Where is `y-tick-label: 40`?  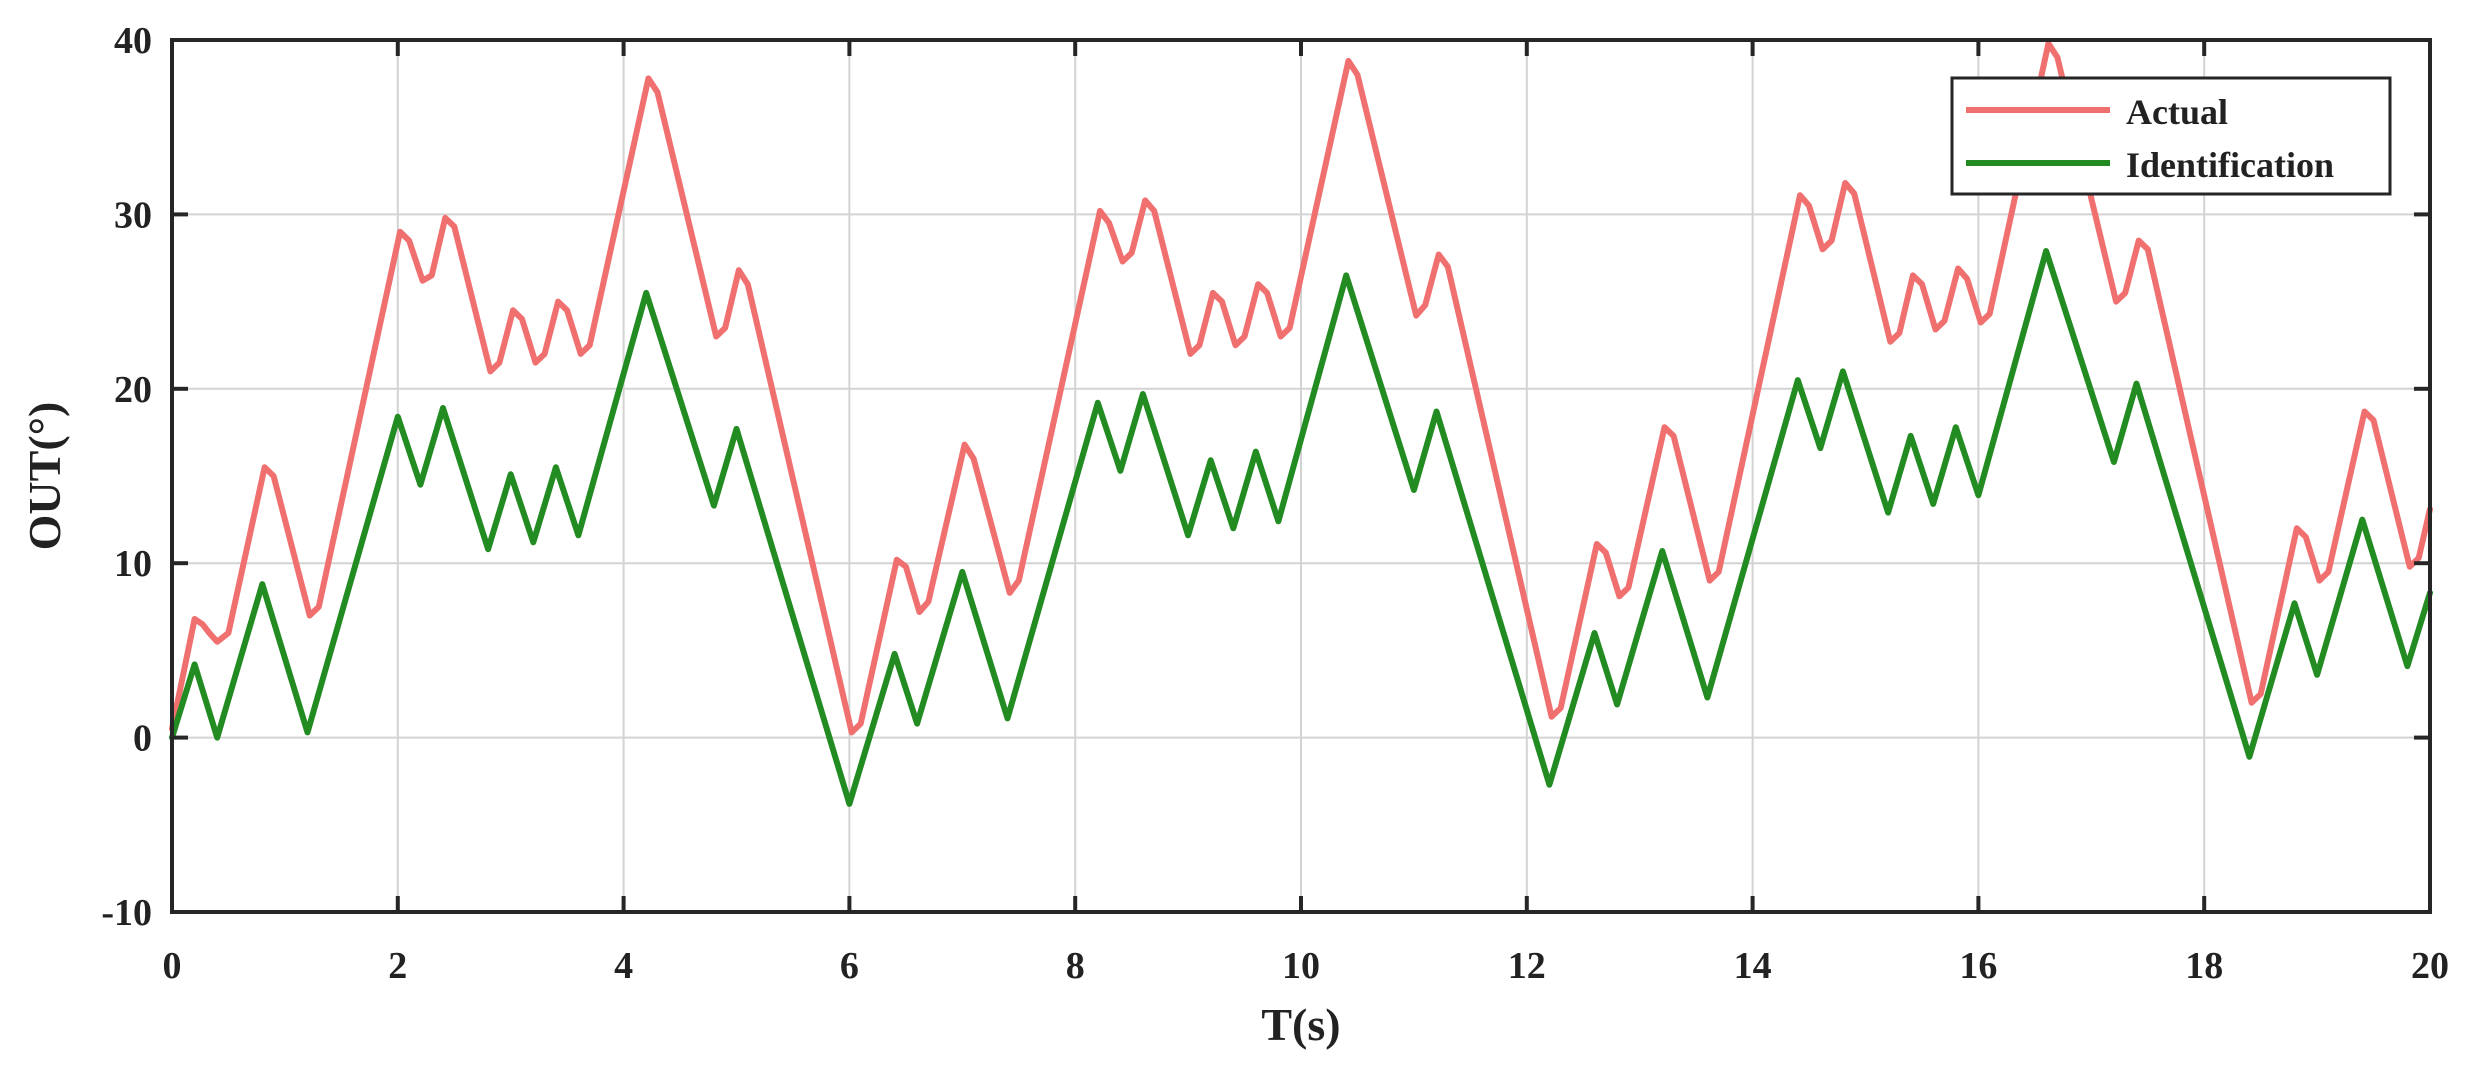 y-tick-label: 40 is located at coordinates (133, 41).